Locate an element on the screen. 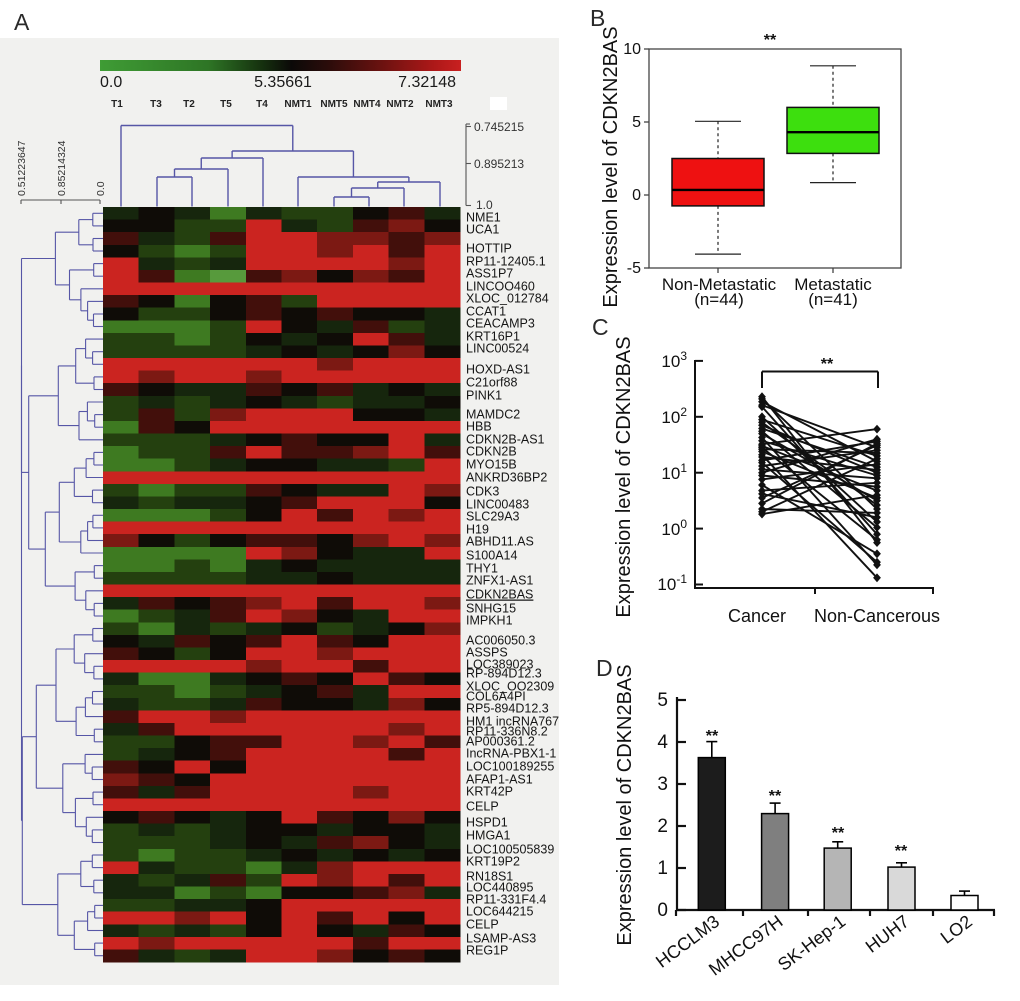  svg-text: LOC100189255 is located at coordinates (510, 767).